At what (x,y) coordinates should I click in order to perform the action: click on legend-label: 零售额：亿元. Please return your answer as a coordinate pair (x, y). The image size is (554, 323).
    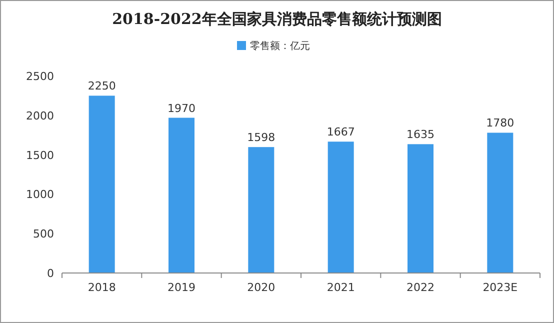
    Looking at the image, I should click on (280, 46).